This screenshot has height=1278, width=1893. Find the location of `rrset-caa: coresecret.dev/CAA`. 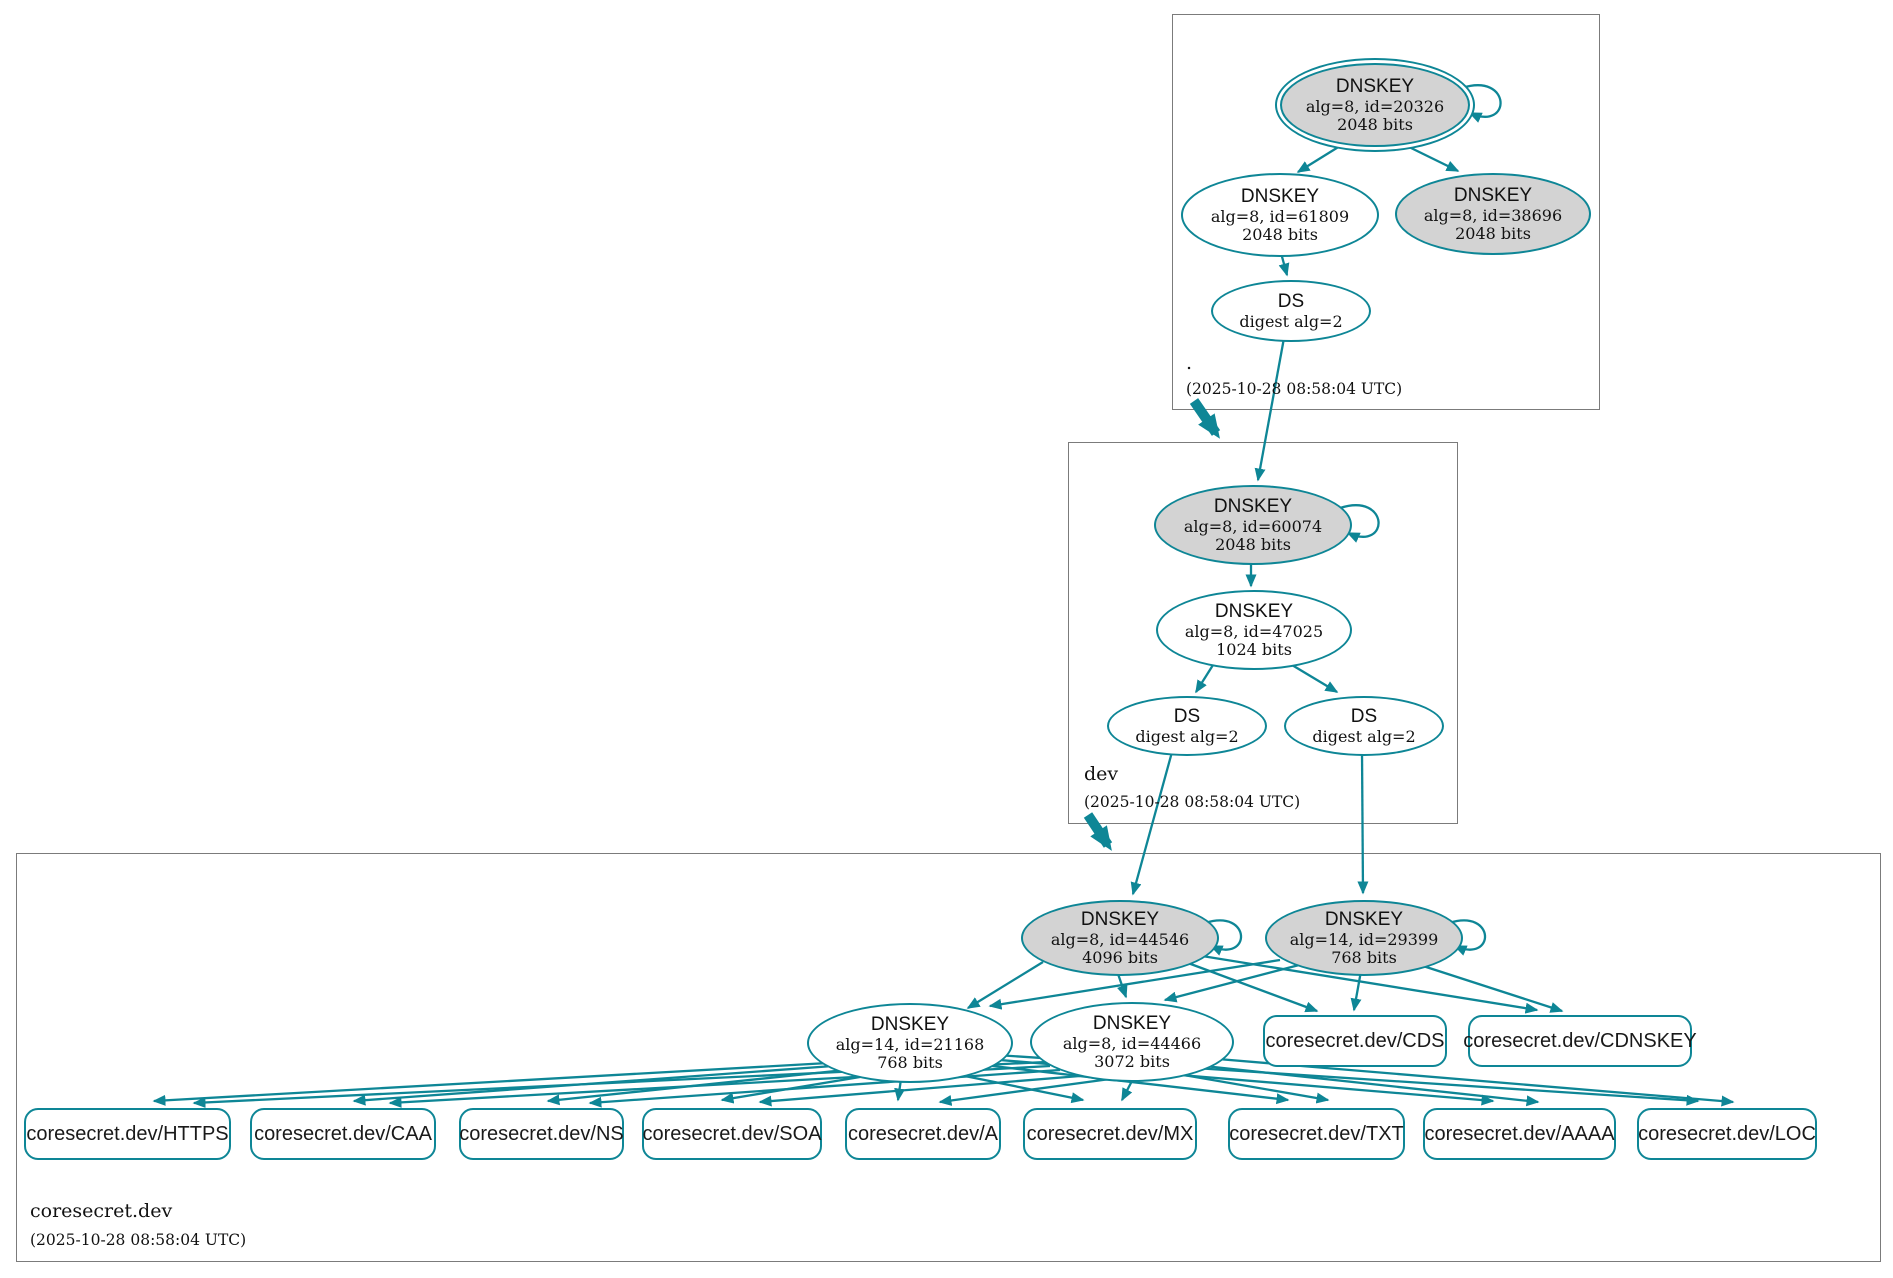

rrset-caa: coresecret.dev/CAA is located at coordinates (343, 1134).